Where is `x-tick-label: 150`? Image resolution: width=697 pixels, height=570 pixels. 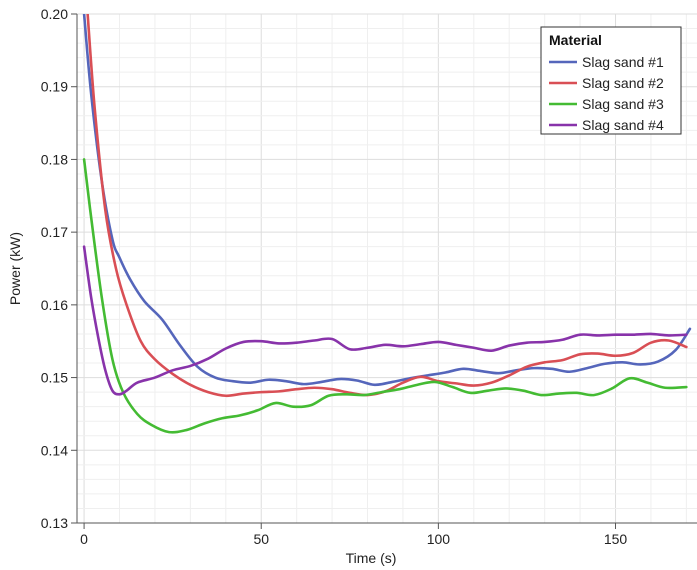 x-tick-label: 150 is located at coordinates (616, 539).